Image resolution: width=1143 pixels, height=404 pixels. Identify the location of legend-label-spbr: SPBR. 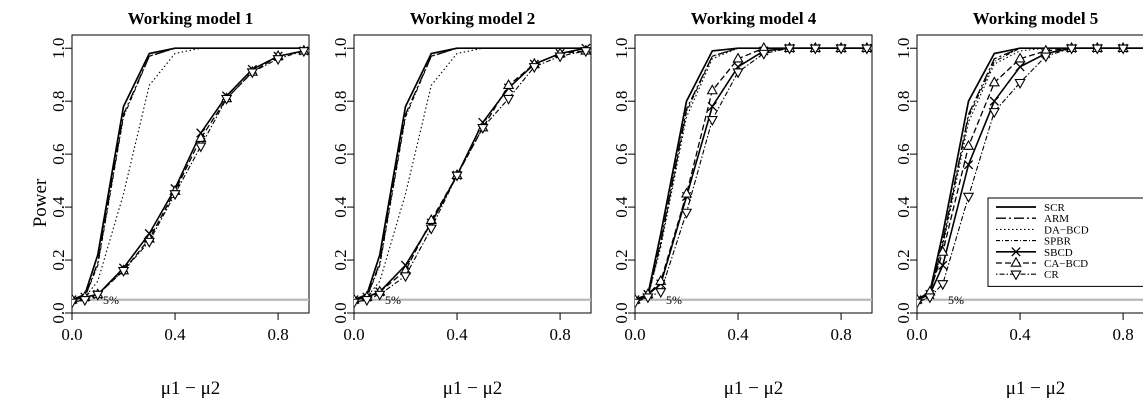
(1058, 242).